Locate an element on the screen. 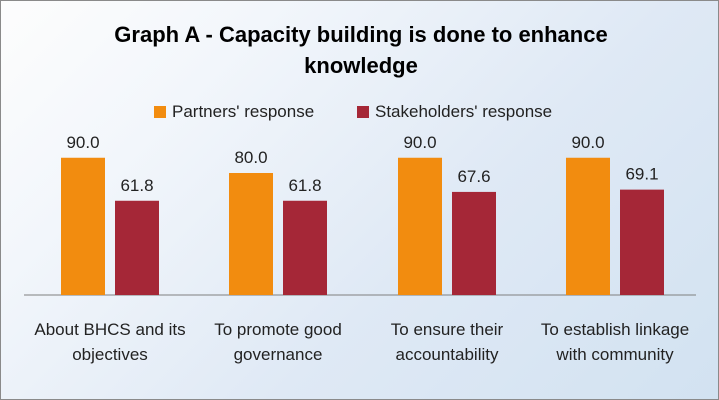  legend-item-partners: Partners' response is located at coordinates (234, 112).